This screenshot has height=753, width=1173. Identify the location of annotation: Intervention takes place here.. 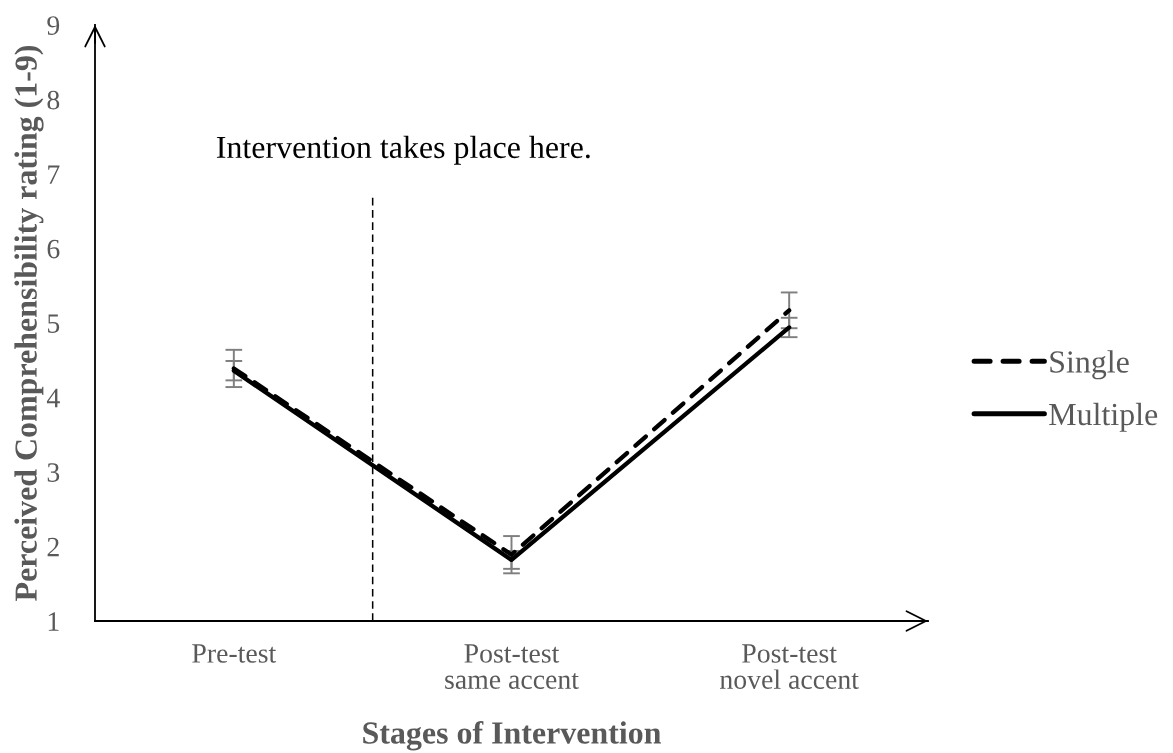
(403, 150).